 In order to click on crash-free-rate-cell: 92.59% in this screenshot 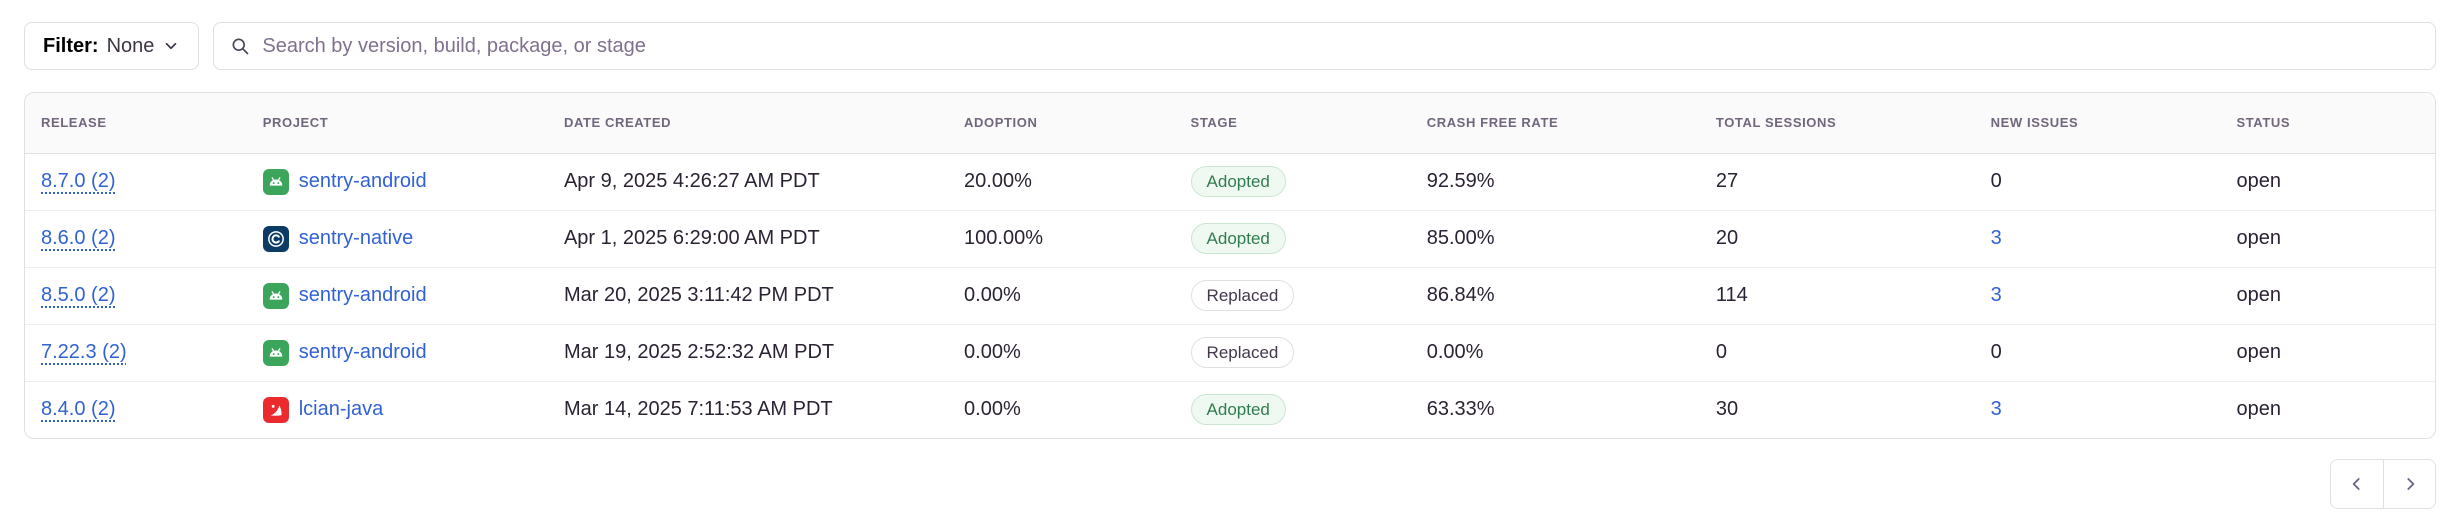, I will do `click(1460, 181)`.